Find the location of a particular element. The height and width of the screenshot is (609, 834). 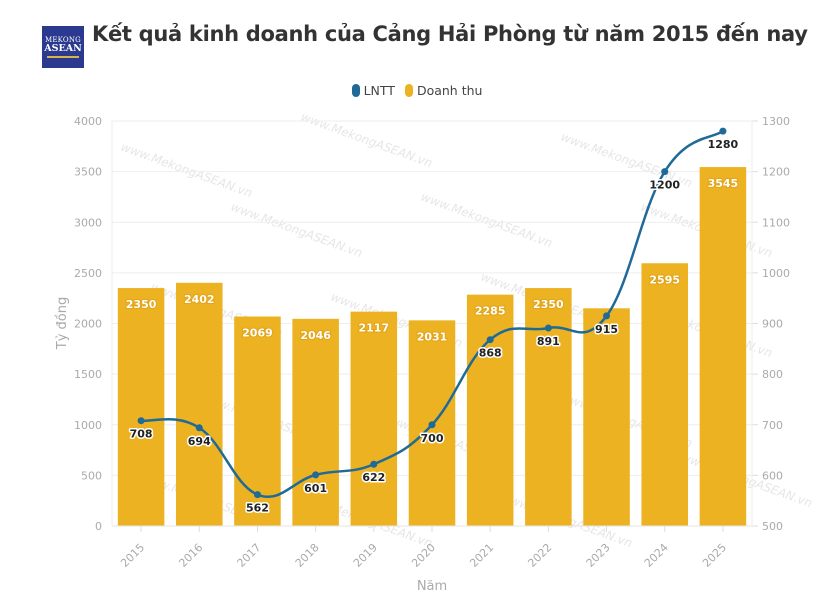

revenue-bar-label: 2595 is located at coordinates (664, 279).